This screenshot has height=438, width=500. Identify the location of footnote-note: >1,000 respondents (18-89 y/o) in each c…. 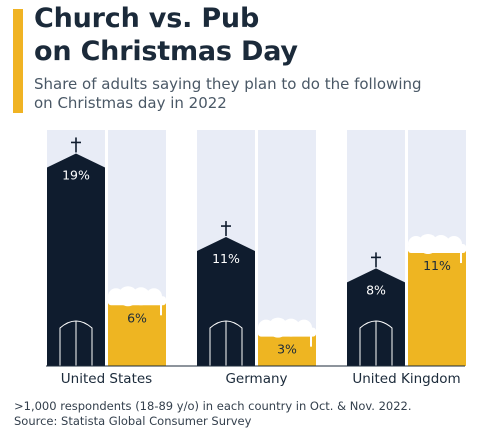
(213, 406).